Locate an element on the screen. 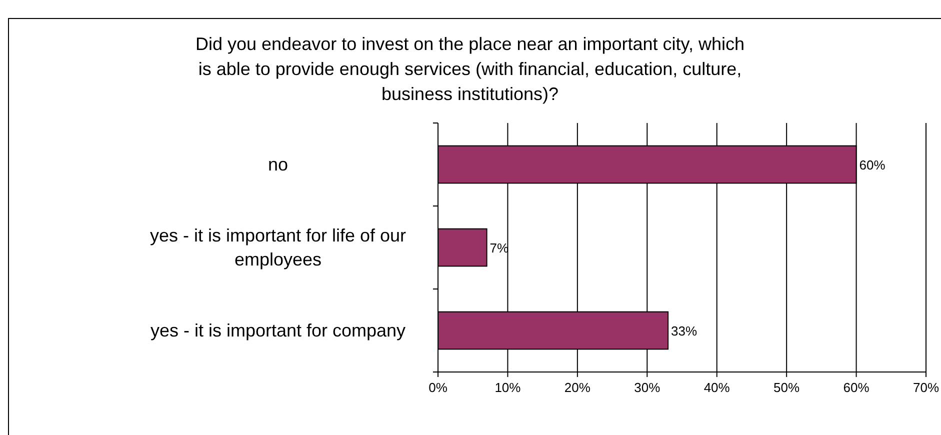 The height and width of the screenshot is (435, 941). data-label: 60% is located at coordinates (872, 165).